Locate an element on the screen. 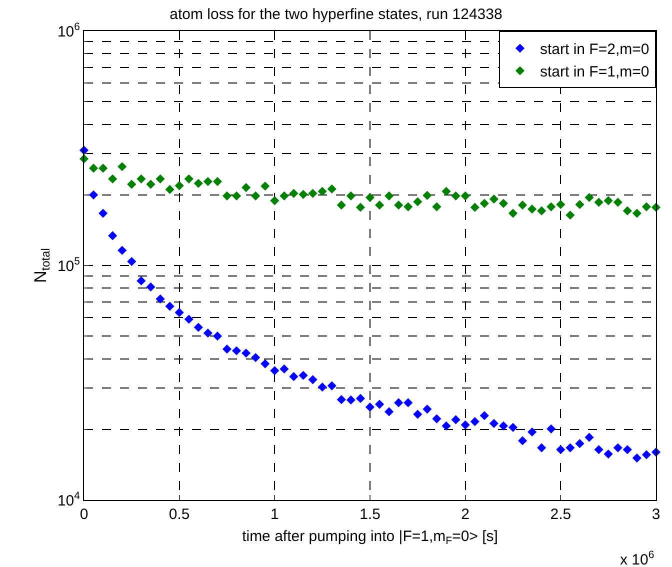 The image size is (672, 567). x-axis-title: time after pumping into |F=1,m$_{F}$=0> [s] is located at coordinates (370, 538).